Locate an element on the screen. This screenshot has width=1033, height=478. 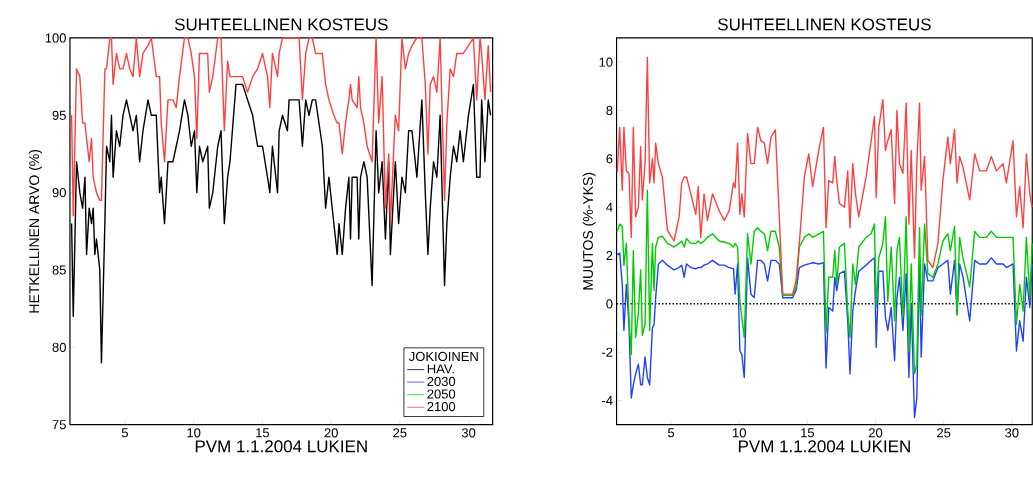
y-tick-label: 100 is located at coordinates (55, 38).